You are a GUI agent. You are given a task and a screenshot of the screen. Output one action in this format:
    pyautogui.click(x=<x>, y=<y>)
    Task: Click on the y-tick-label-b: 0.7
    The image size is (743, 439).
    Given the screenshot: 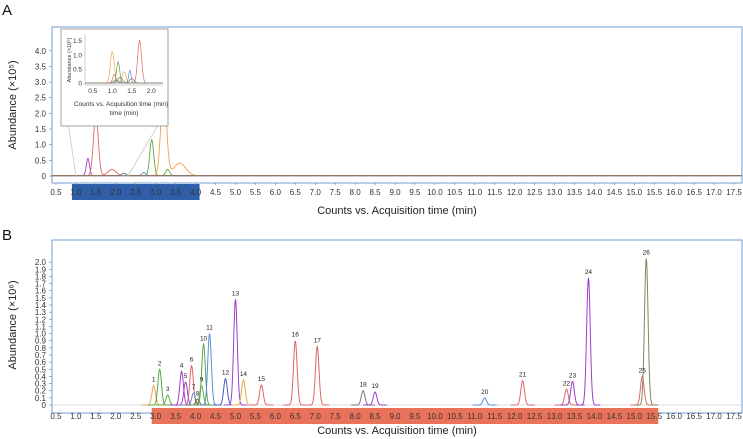 What is the action you would take?
    pyautogui.click(x=41, y=355)
    